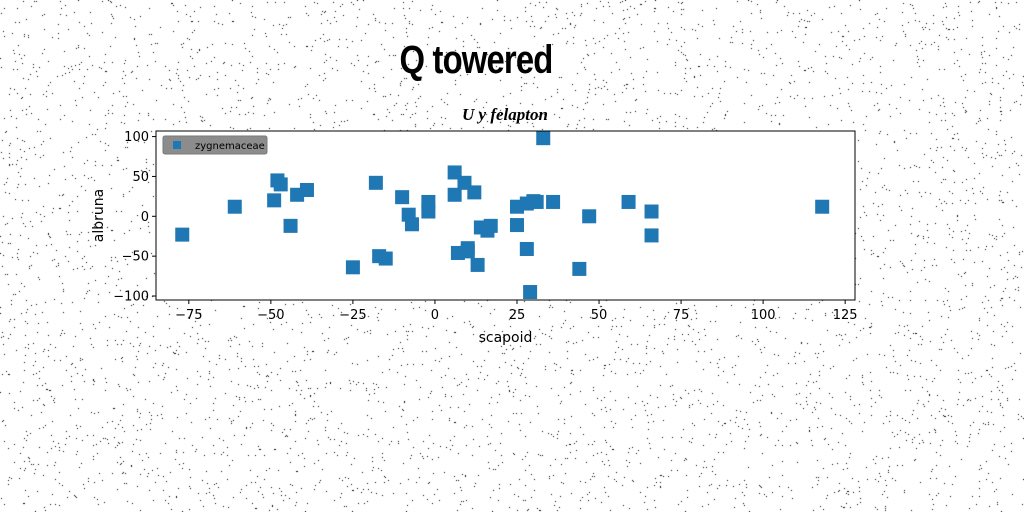 The width and height of the screenshot is (1024, 512). What do you see at coordinates (599, 315) in the screenshot?
I see `x-tick-label: 50` at bounding box center [599, 315].